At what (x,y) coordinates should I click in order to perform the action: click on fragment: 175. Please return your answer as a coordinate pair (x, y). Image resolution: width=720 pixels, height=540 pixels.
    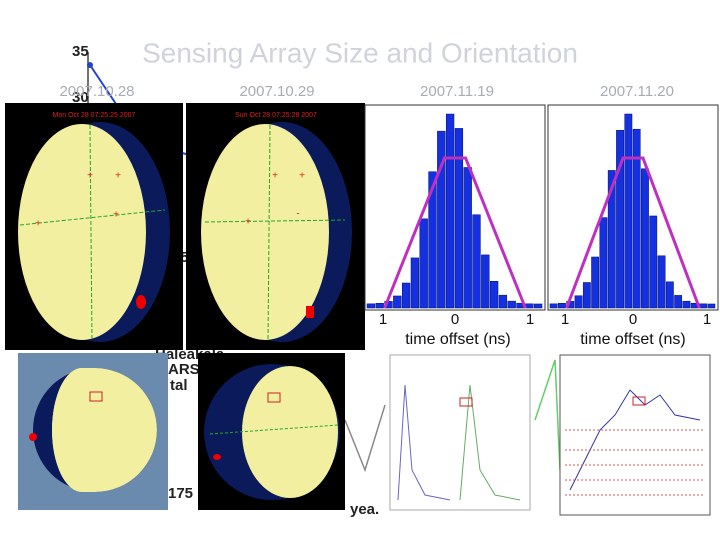
    Looking at the image, I should click on (180, 493).